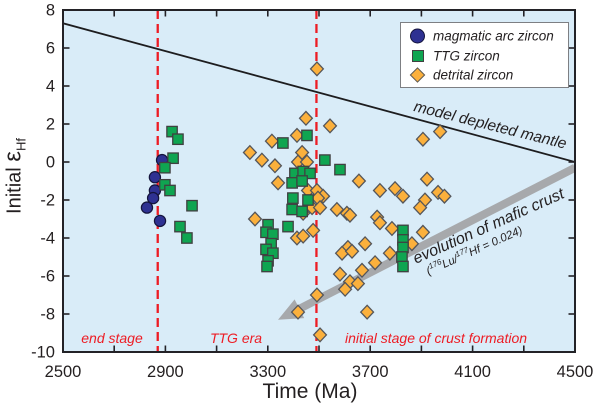  Describe the element at coordinates (418, 56) in the screenshot. I see `ttg-square-icon` at that location.